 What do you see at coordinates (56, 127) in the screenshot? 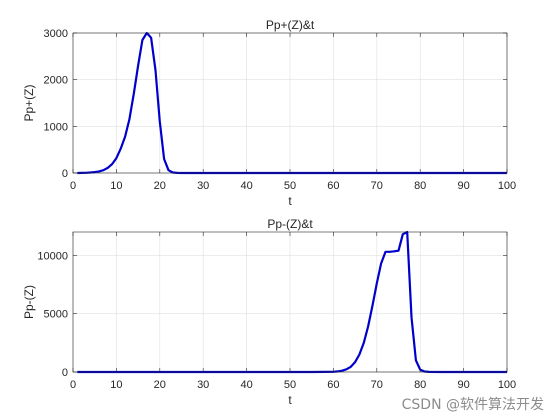
I see `y-tick-label-top: 1000` at bounding box center [56, 127].